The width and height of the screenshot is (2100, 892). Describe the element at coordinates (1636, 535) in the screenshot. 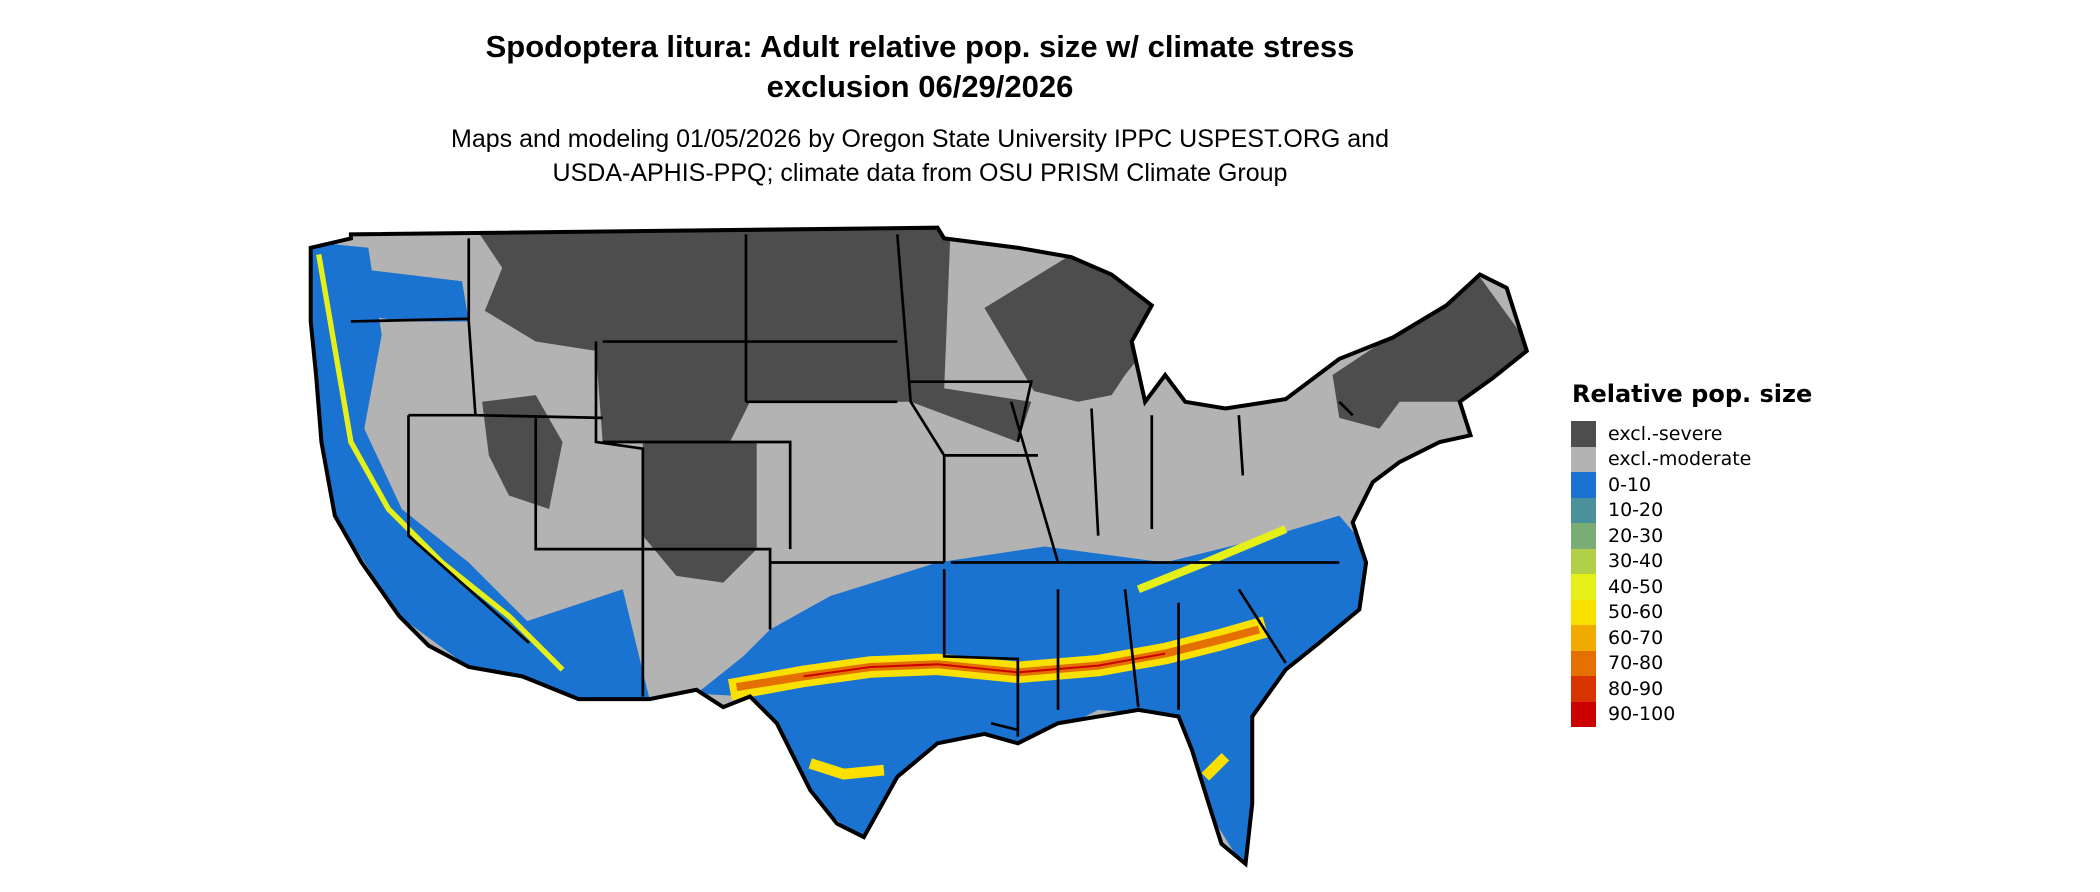

I see `legend-label: 20-30` at that location.